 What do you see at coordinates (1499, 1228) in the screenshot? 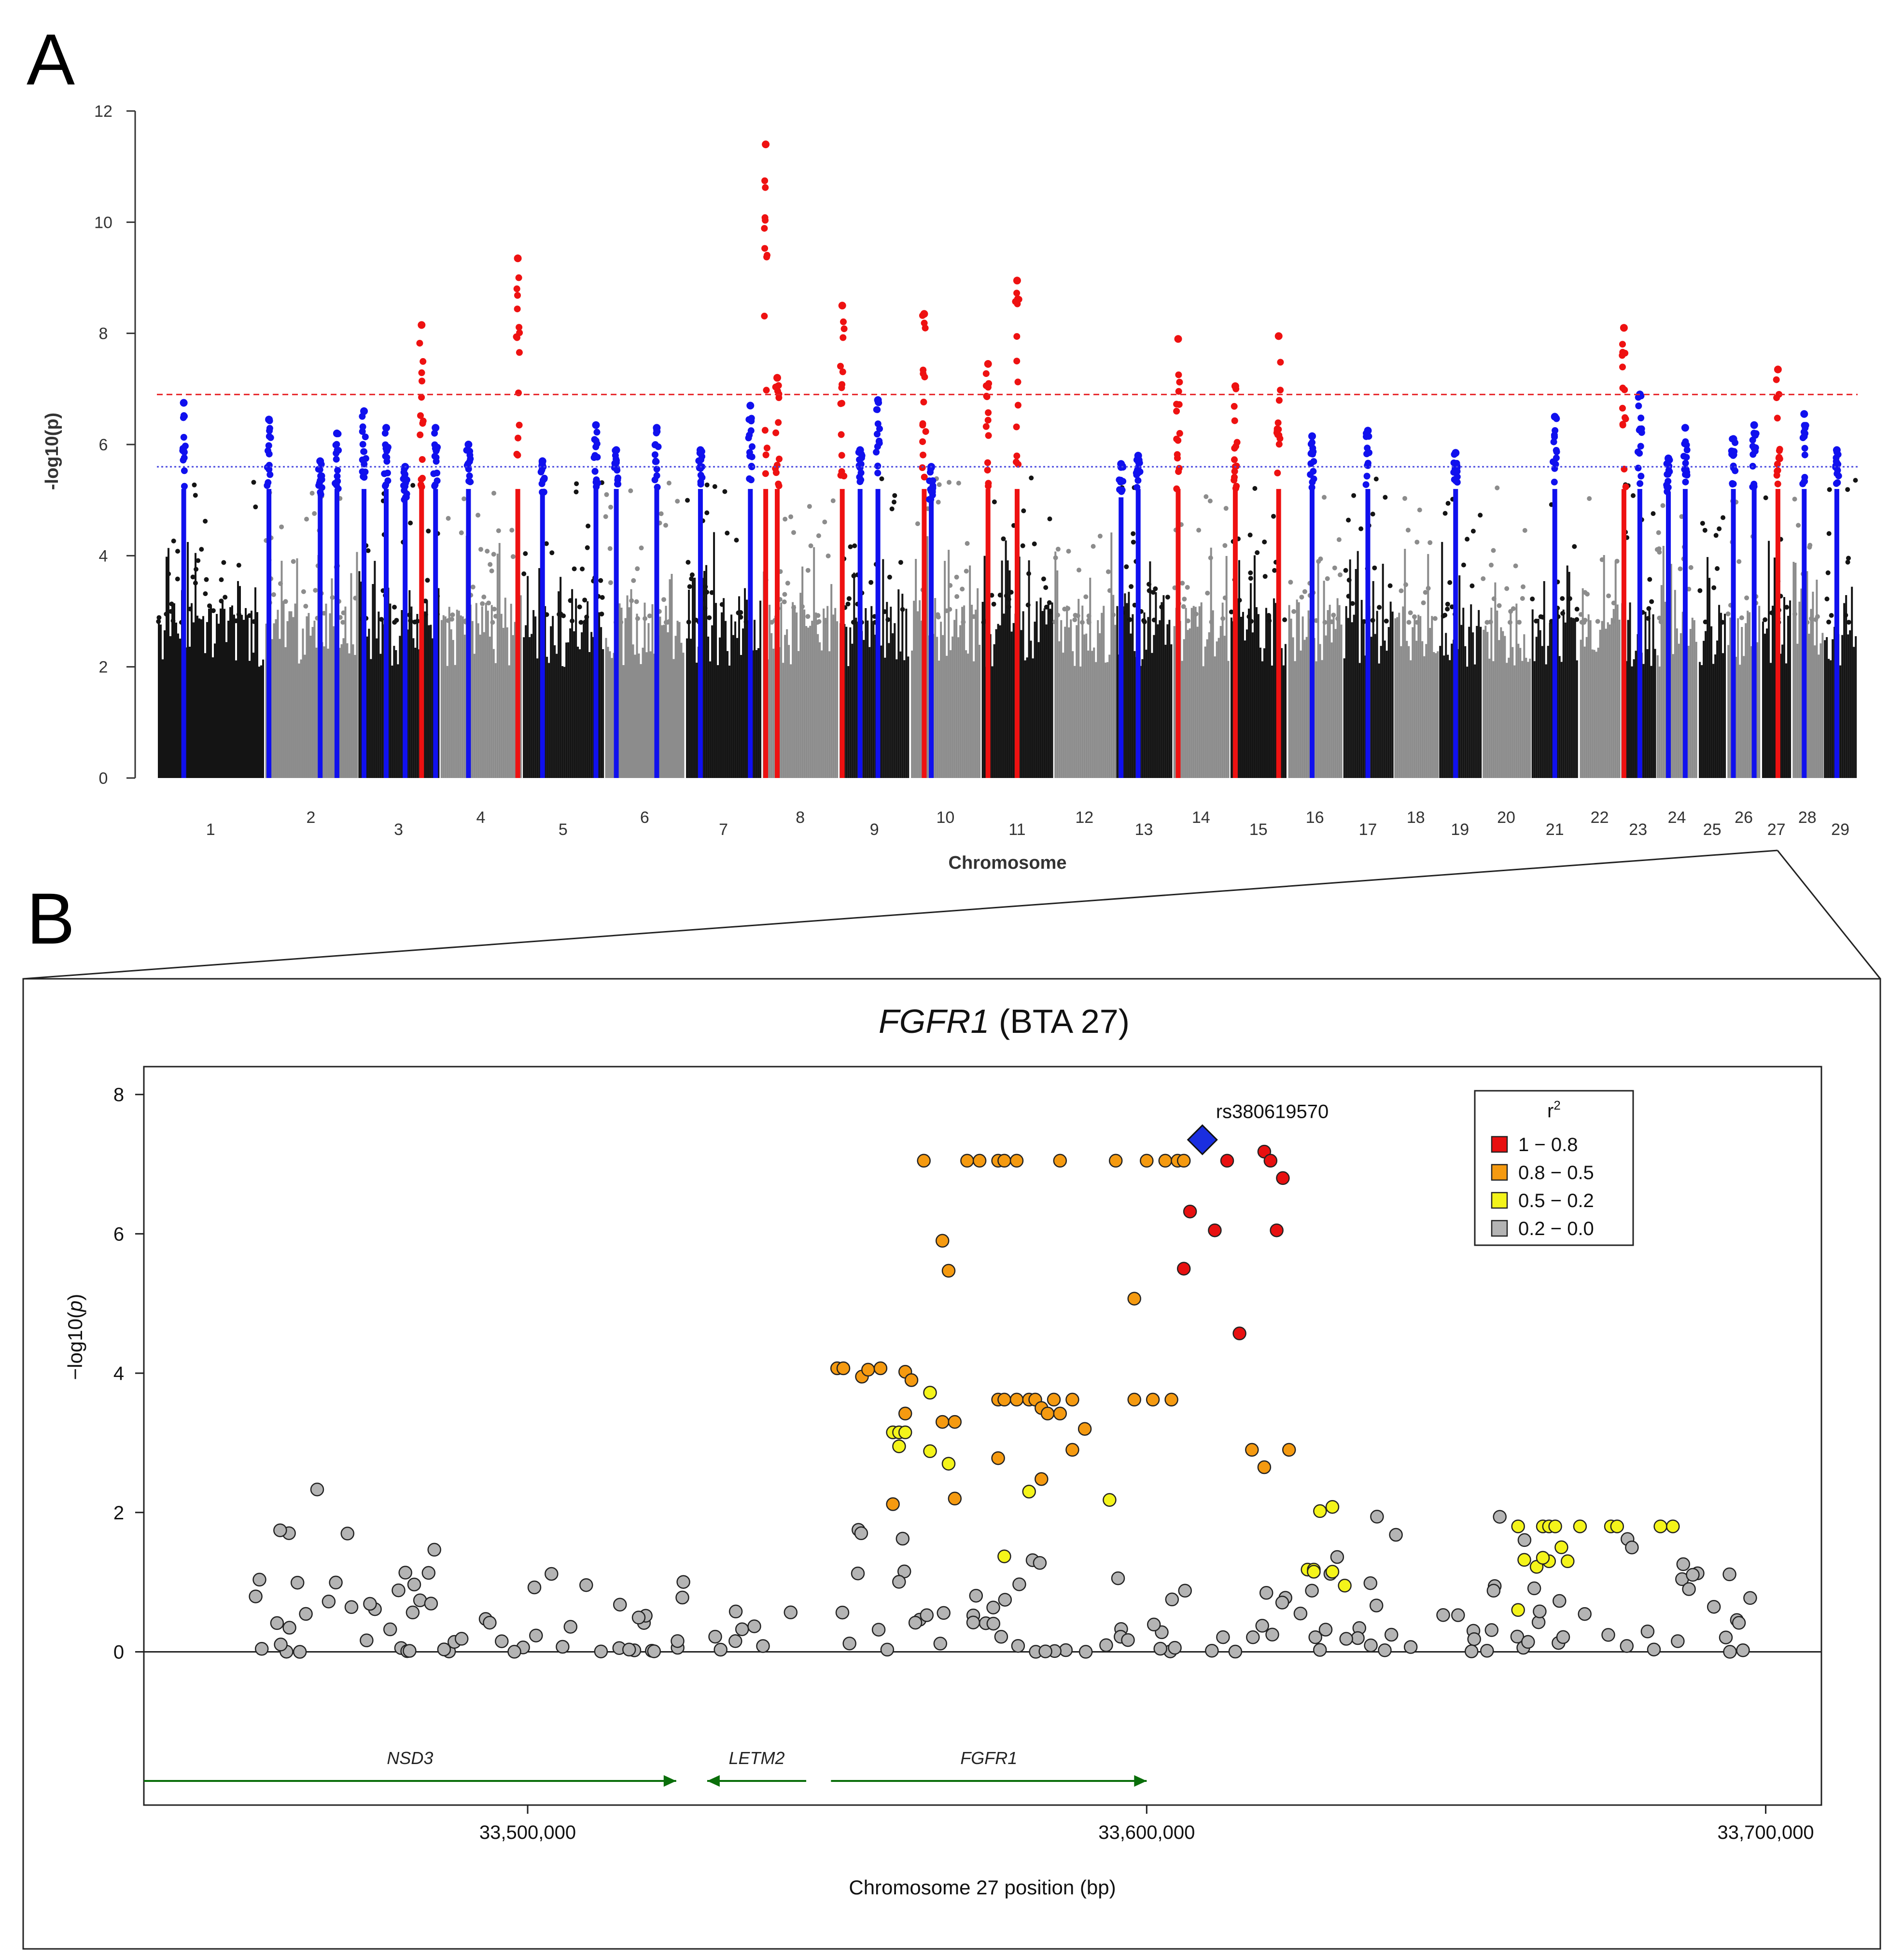
I see `ld-legend-swatch` at bounding box center [1499, 1228].